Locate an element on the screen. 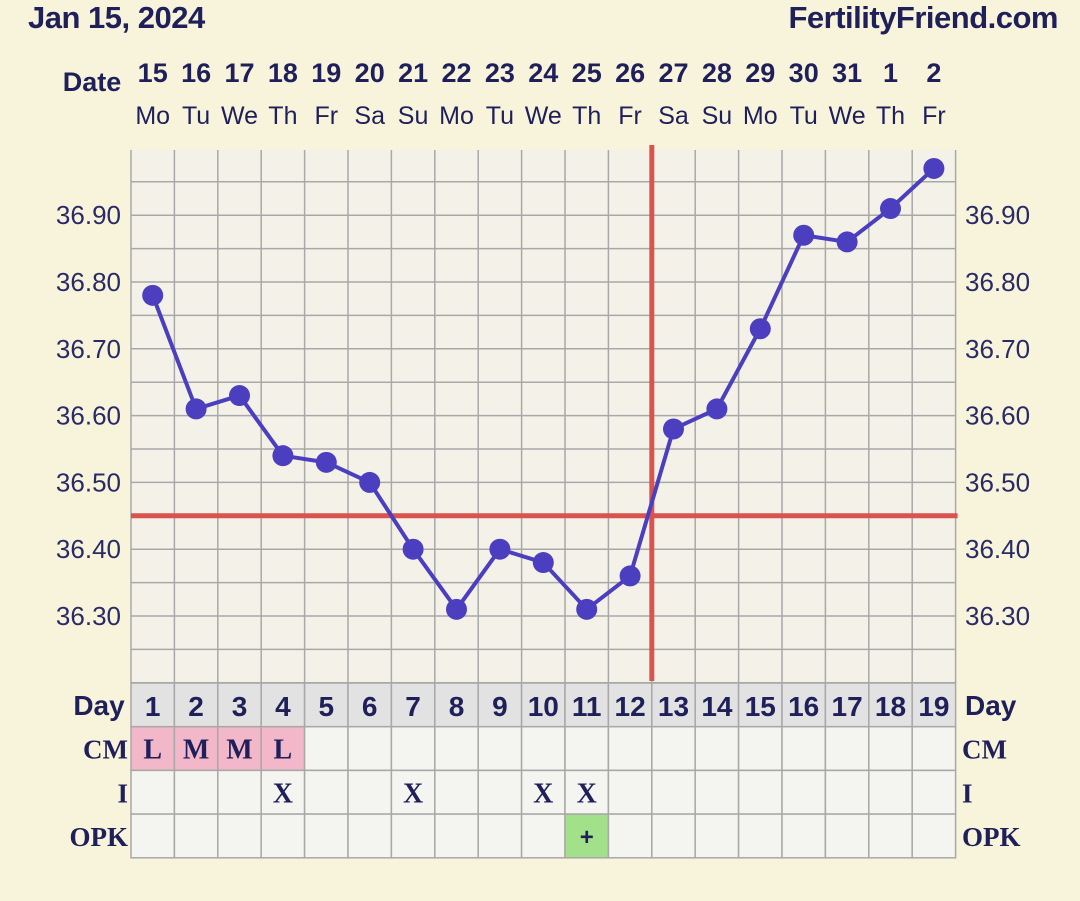 The height and width of the screenshot is (901, 1080). date-label: 15 is located at coordinates (153, 73).